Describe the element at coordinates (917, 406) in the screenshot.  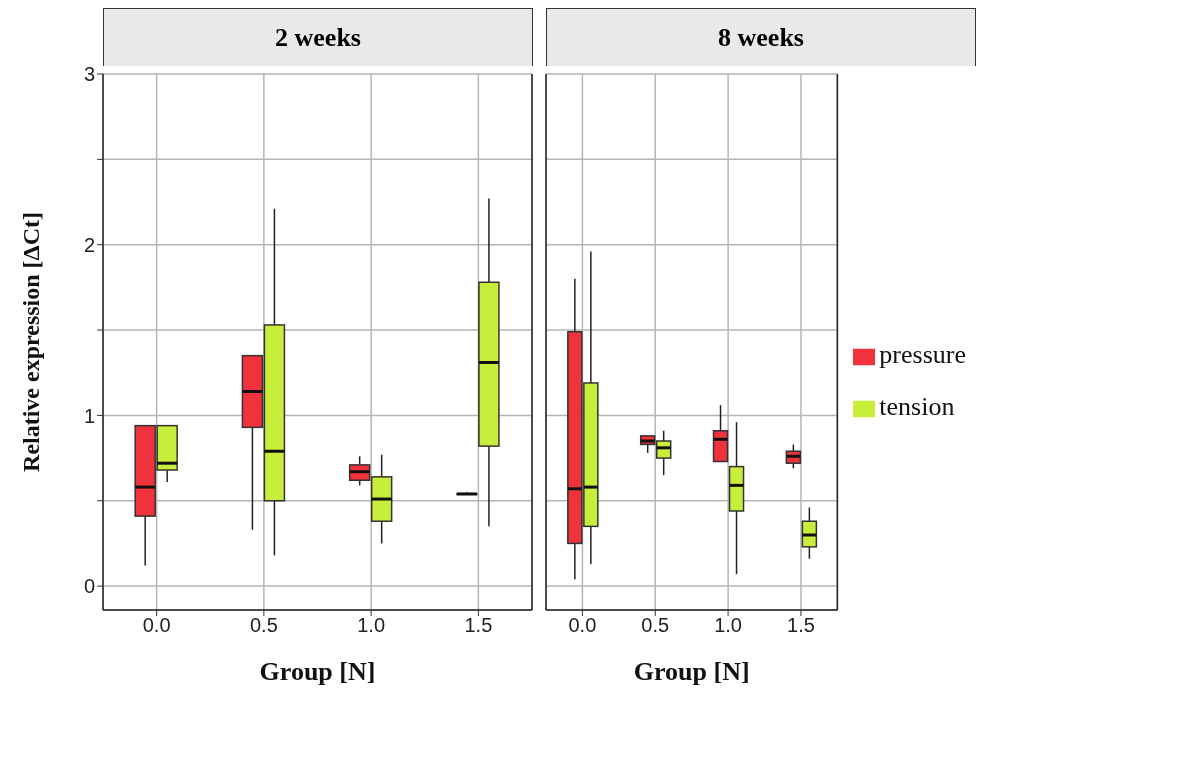
I see `legend-label: tension` at that location.